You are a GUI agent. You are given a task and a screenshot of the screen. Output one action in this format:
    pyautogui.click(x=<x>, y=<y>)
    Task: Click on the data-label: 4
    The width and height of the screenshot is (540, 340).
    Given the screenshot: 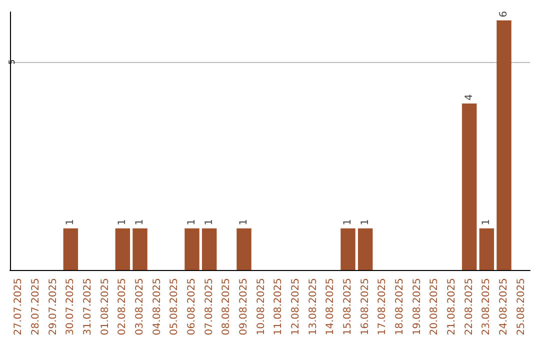 What is the action you would take?
    pyautogui.click(x=469, y=97)
    